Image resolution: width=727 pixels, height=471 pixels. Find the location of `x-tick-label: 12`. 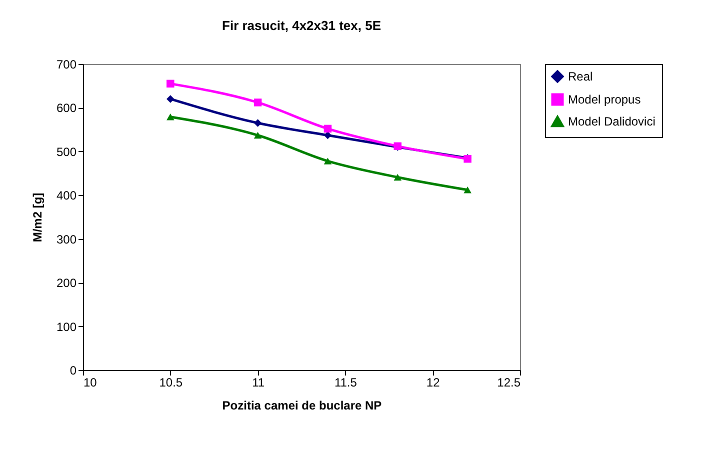

x-tick-label: 12 is located at coordinates (433, 383).